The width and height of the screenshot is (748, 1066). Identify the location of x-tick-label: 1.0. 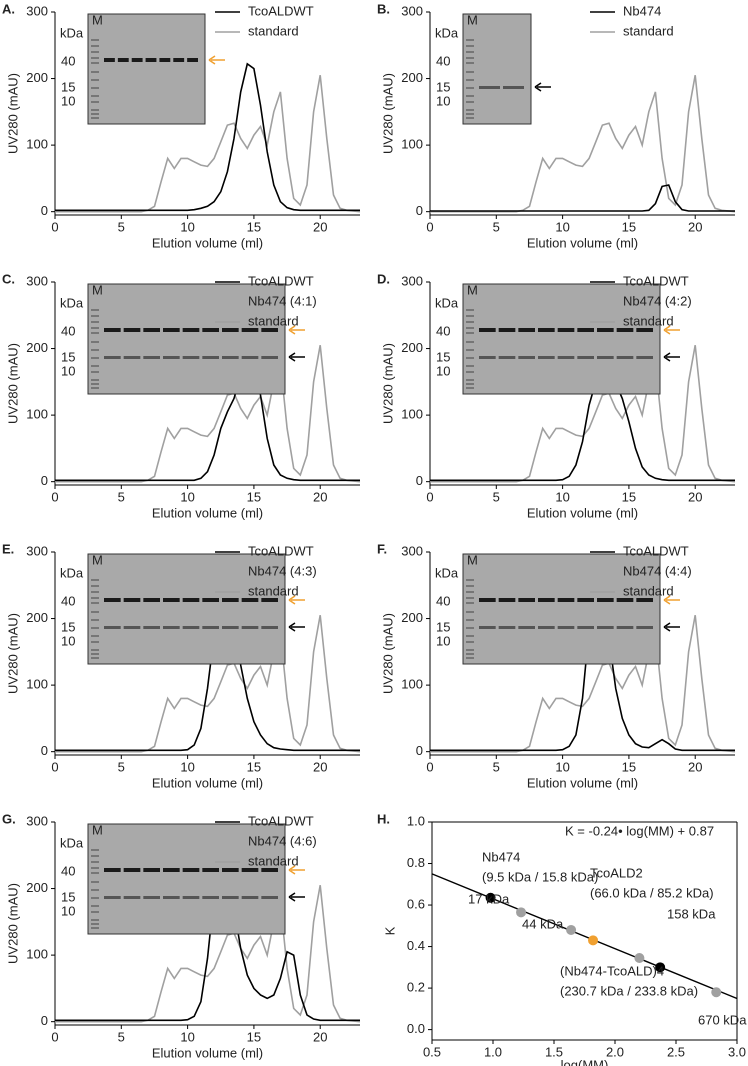
(493, 1051).